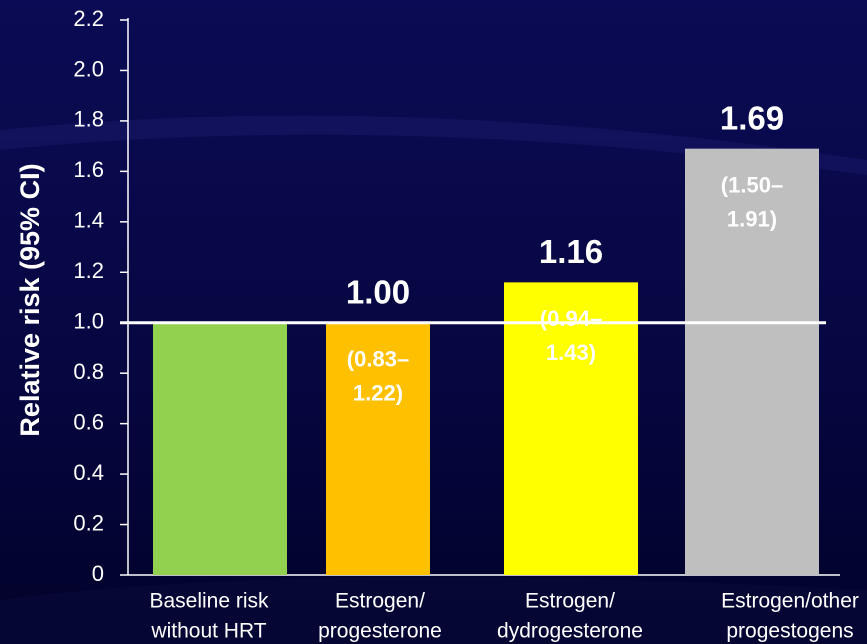  I want to click on y-axis-title: Relative risk (95% CI), so click(30, 299).